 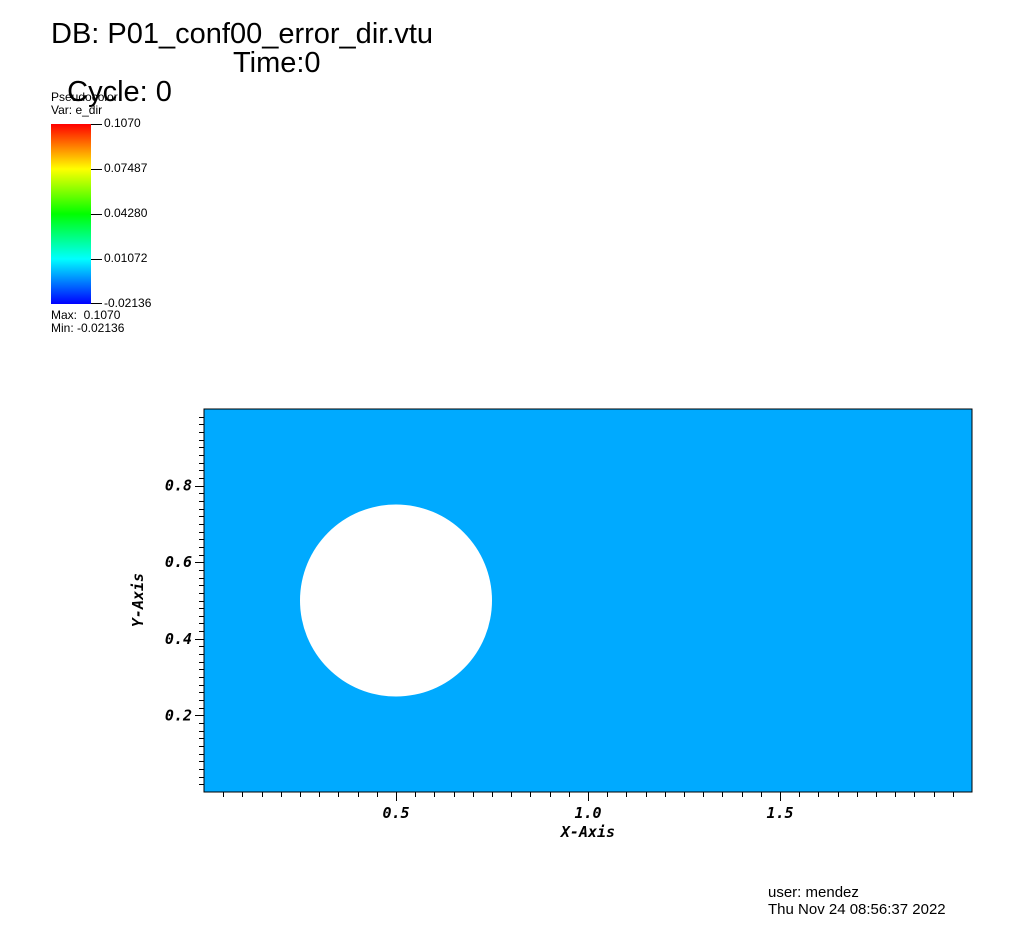 I want to click on database-title: DB: P01_conf00_error_dir.vtu, so click(x=242, y=34).